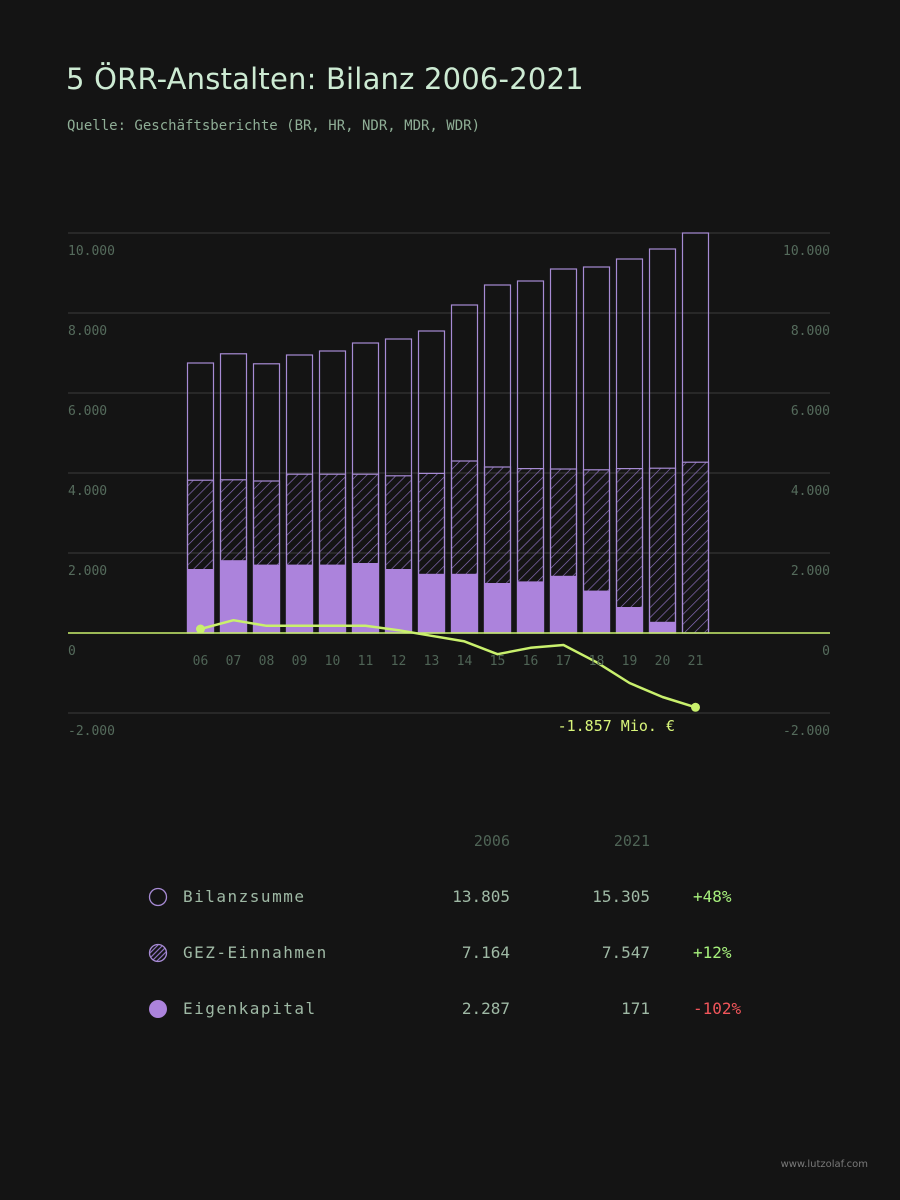 Image resolution: width=900 pixels, height=1200 pixels. I want to click on y-tick-label-left: 8.000, so click(87, 331).